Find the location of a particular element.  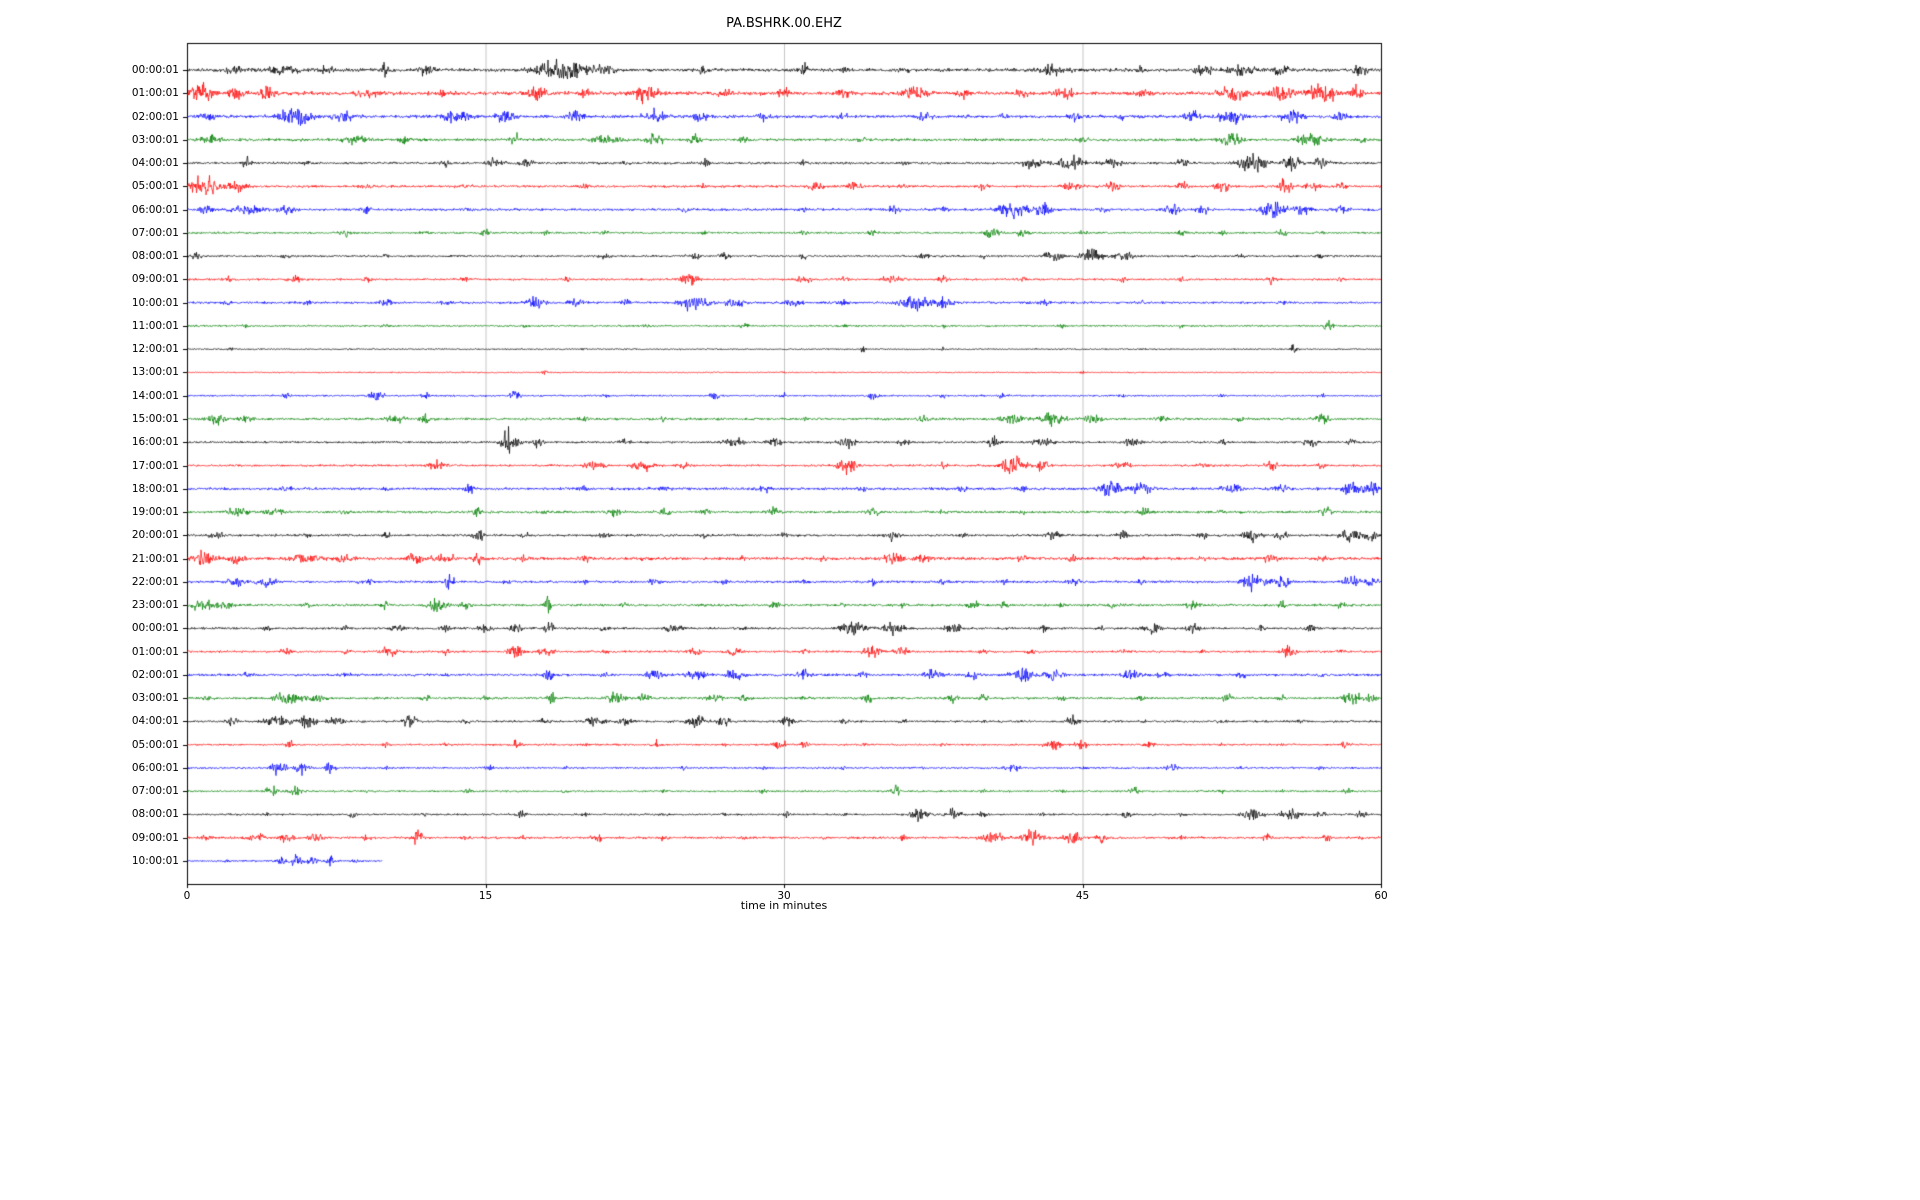

plot-title: PA.BSHRK.00.EHZ is located at coordinates (784, 23).